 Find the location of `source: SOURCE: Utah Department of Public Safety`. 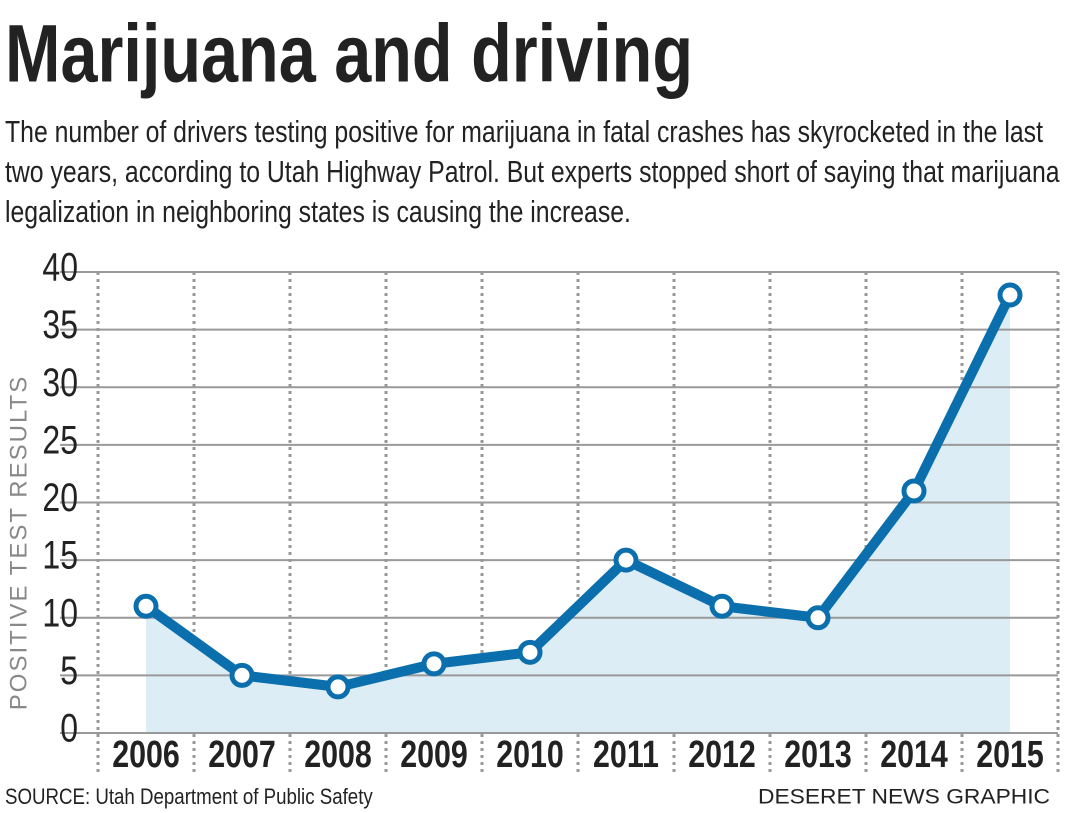

source: SOURCE: Utah Department of Public Safety is located at coordinates (189, 797).